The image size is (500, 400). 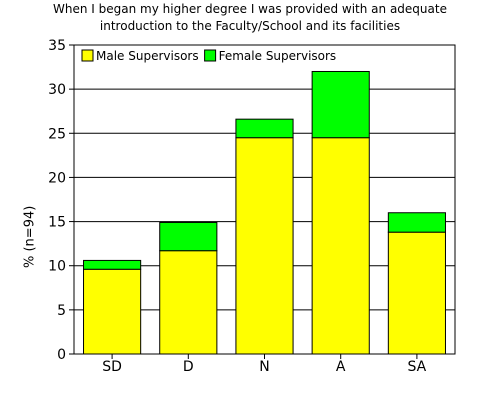 What do you see at coordinates (112, 311) in the screenshot?
I see `bar-sd-male` at bounding box center [112, 311].